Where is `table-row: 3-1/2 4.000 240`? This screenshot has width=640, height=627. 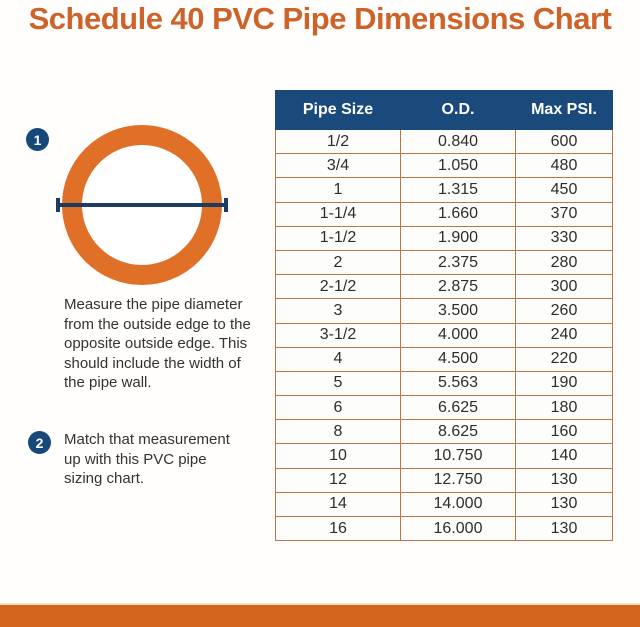
table-row: 3-1/2 4.000 240 is located at coordinates (444, 335).